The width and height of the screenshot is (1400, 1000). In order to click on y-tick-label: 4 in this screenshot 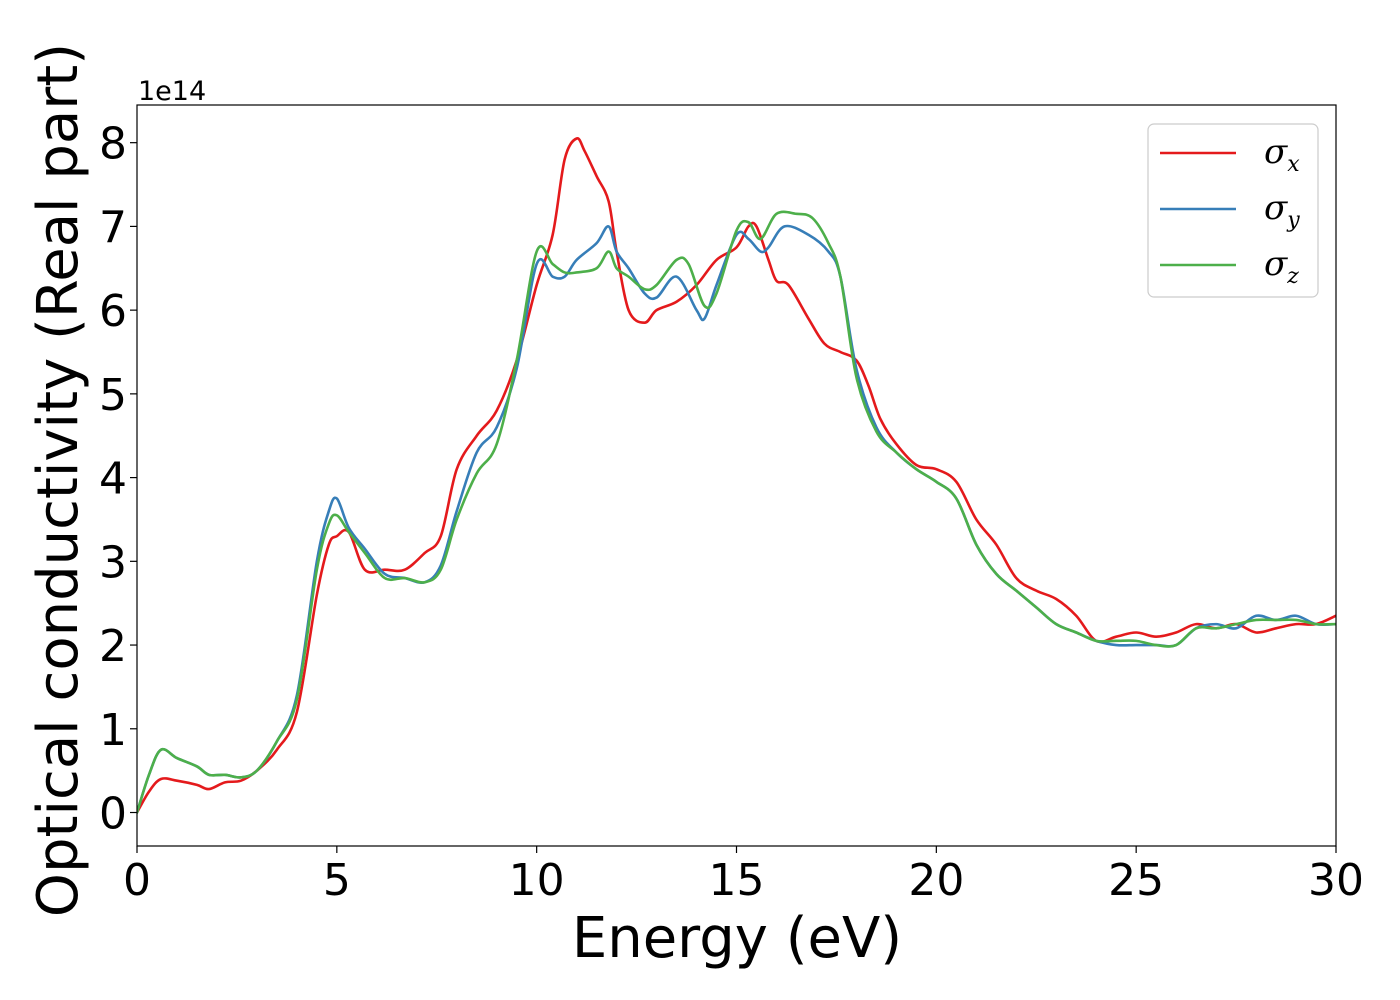, I will do `click(113, 479)`.